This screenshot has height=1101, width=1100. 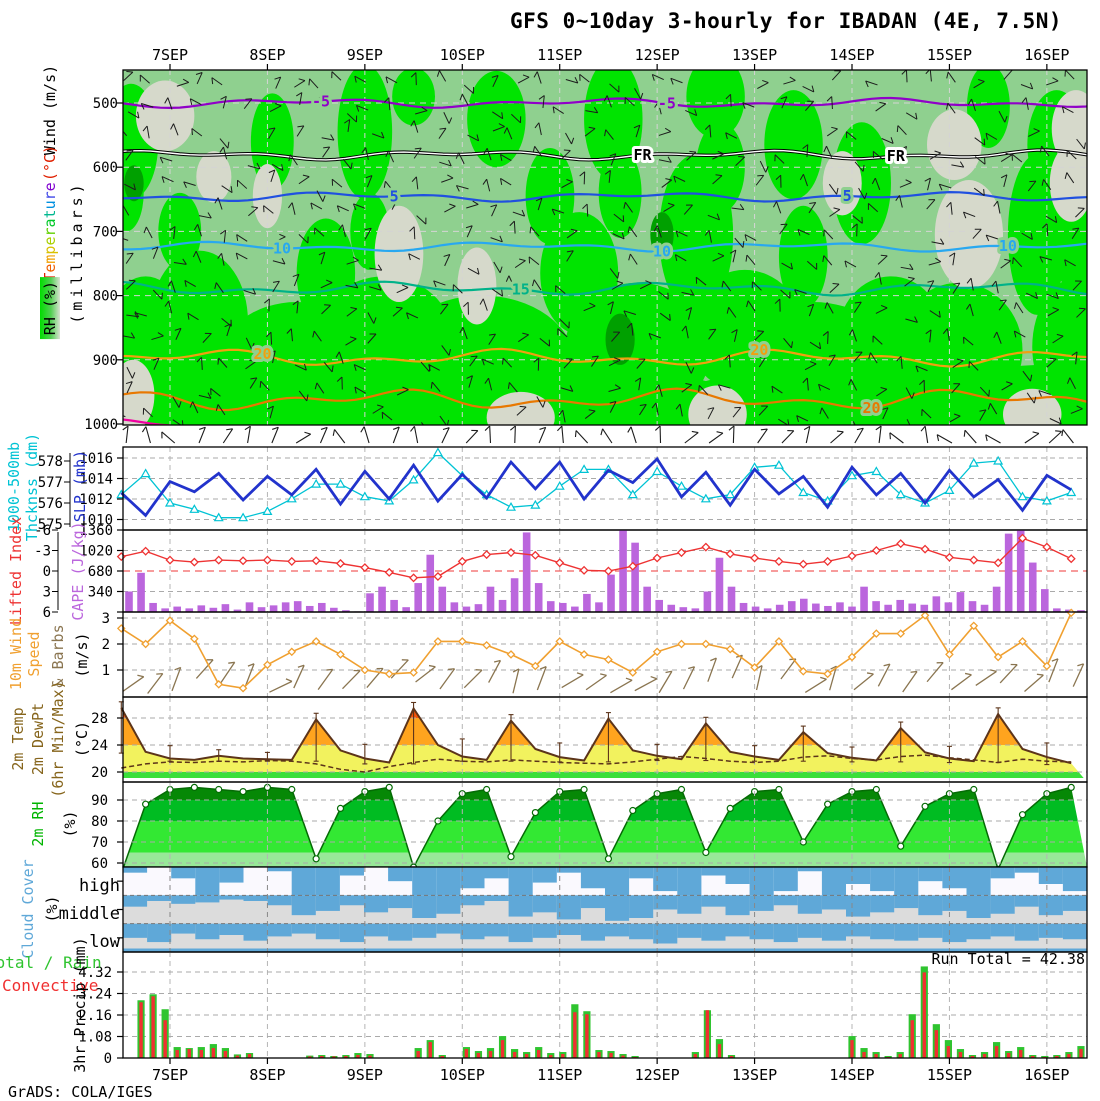 I want to click on rh-legend-chip: RH (%), so click(x=50, y=308).